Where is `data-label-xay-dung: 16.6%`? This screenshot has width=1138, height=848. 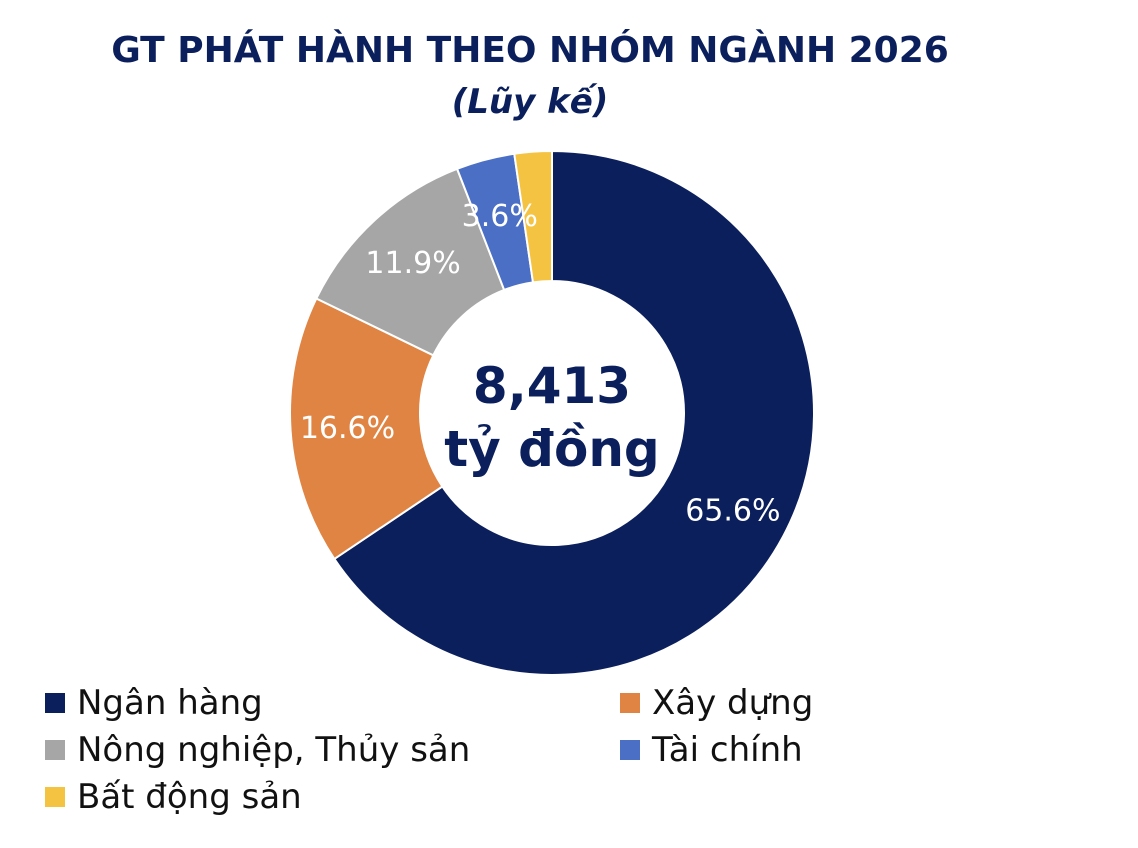 data-label-xay-dung: 16.6% is located at coordinates (347, 428).